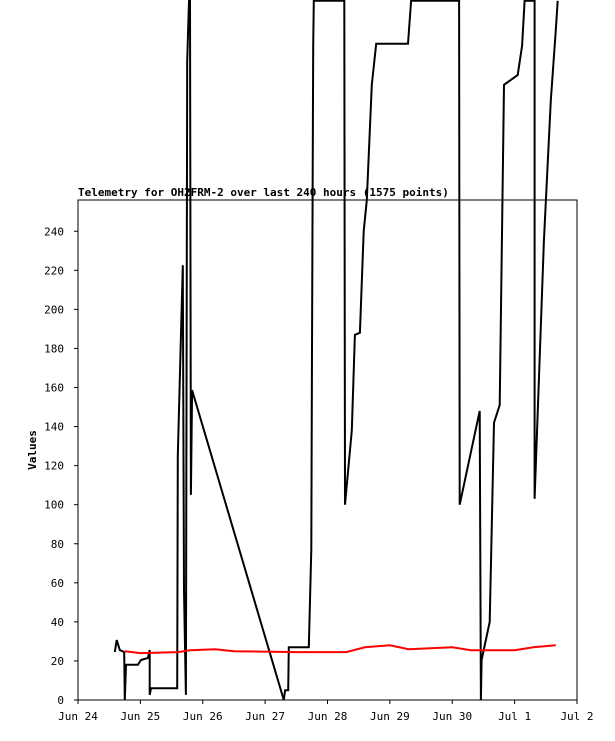  Describe the element at coordinates (390, 716) in the screenshot. I see `x-tick-label: Jun 29` at that location.